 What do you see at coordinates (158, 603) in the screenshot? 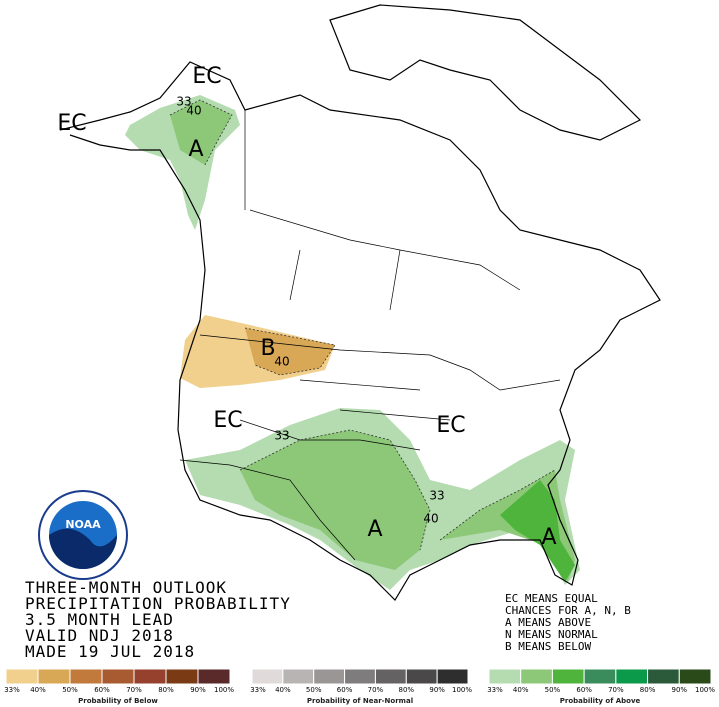
I see `title-line: PRECIPITATION PROBABILITY` at bounding box center [158, 603].